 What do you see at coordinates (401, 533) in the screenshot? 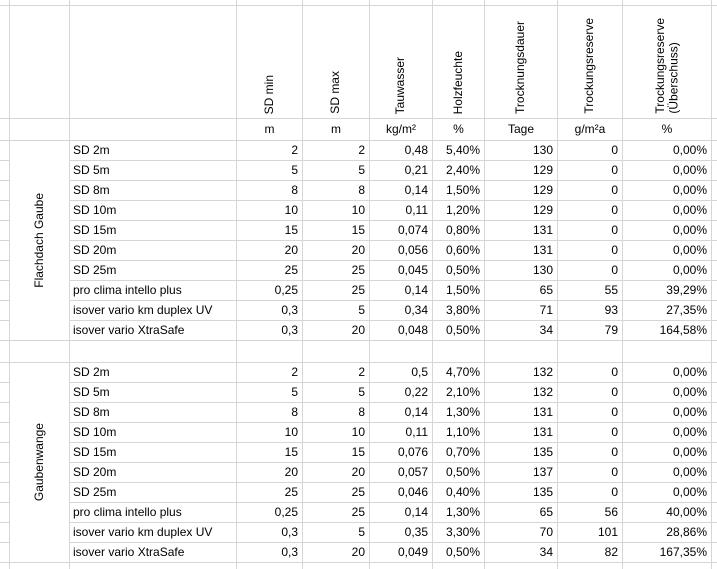
I see `tauwasser-cell: 0,35` at bounding box center [401, 533].